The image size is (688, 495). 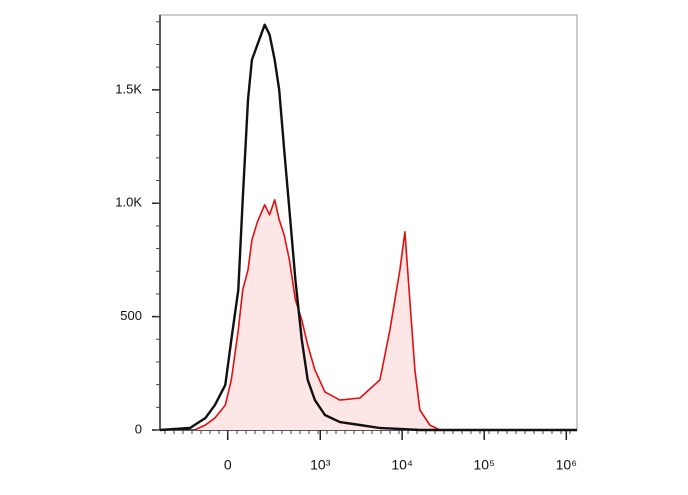 What do you see at coordinates (128, 202) in the screenshot?
I see `y-tick-label: 1.0K` at bounding box center [128, 202].